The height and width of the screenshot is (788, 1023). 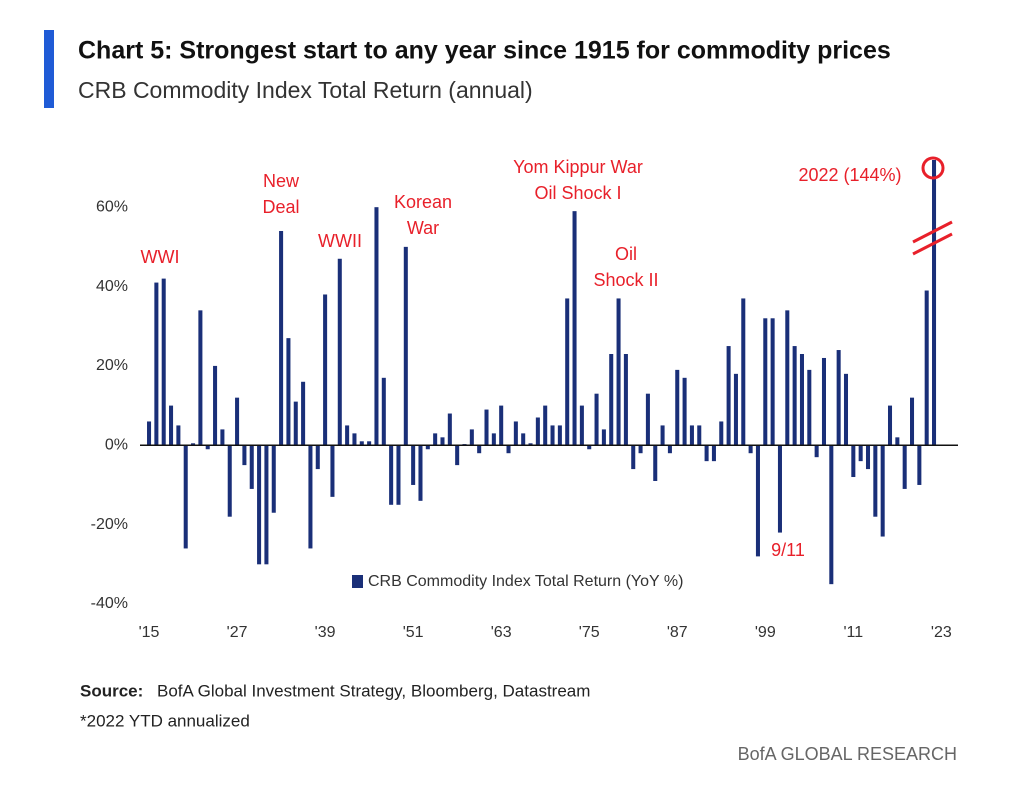 What do you see at coordinates (112, 365) in the screenshot?
I see `y-tick-label: 20%` at bounding box center [112, 365].